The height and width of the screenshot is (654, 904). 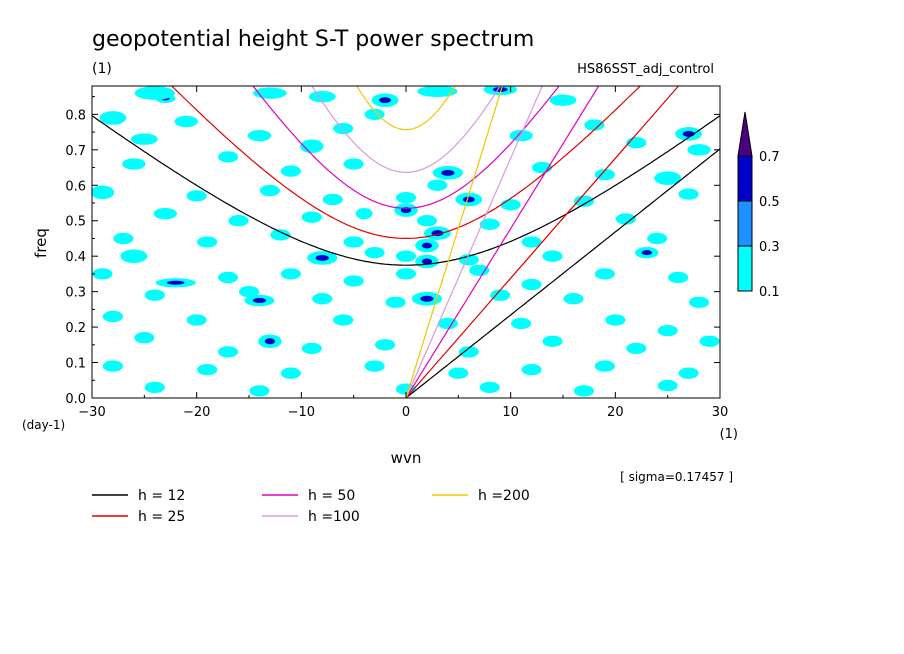 I want to click on x-tick-label: −10, so click(x=301, y=412).